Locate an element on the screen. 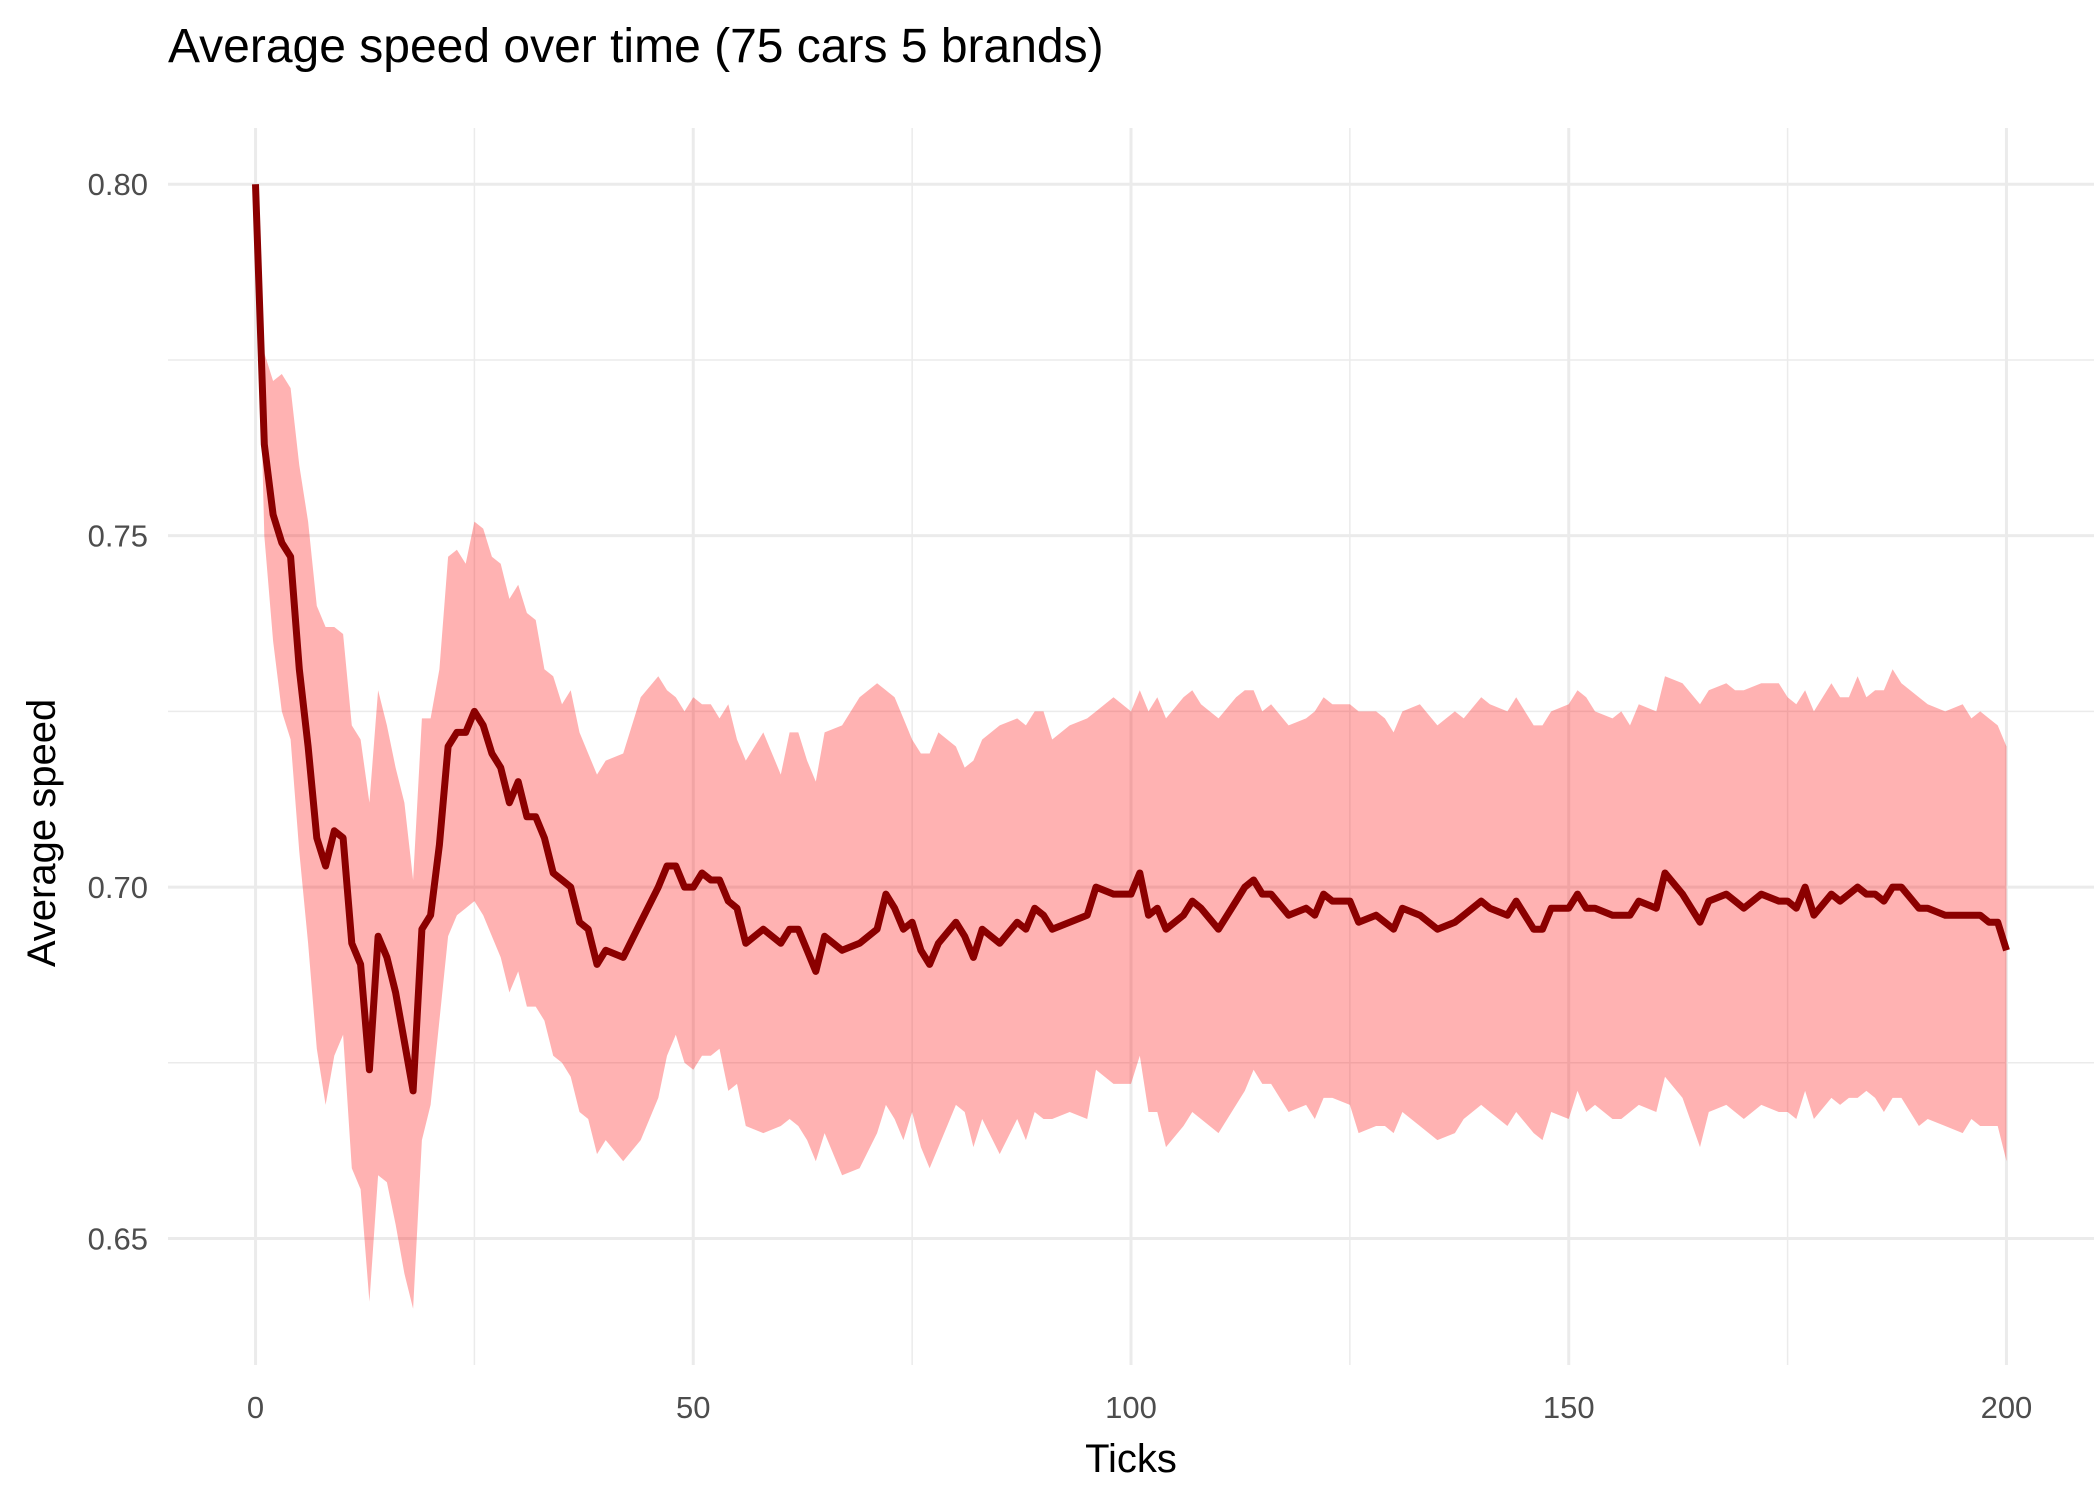 Image resolution: width=2100 pixels, height=1500 pixels. y-tick-label: 0.75 is located at coordinates (118, 536).